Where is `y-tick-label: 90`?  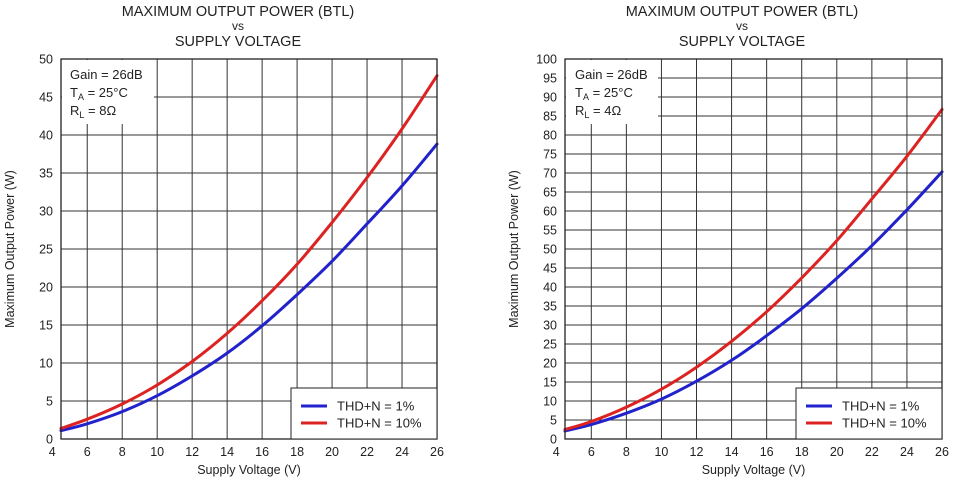 y-tick-label: 90 is located at coordinates (550, 98).